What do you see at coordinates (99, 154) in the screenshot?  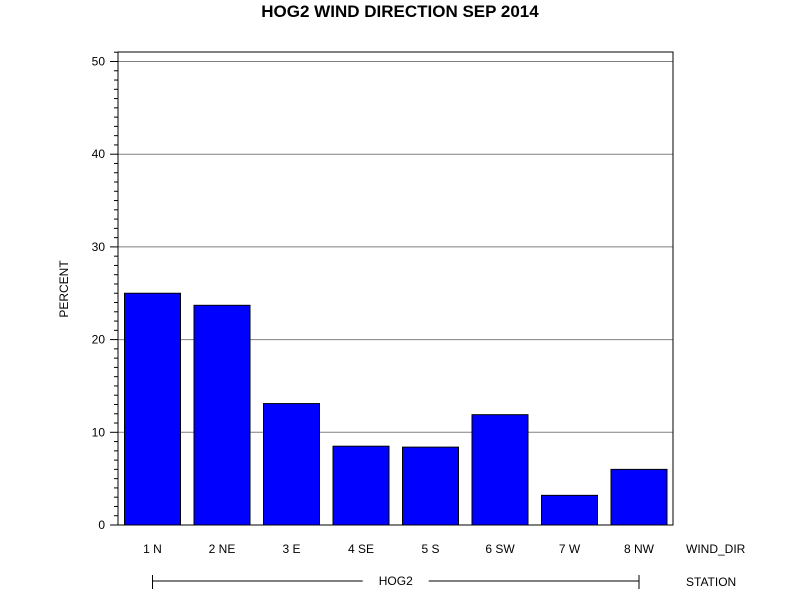 I see `y-tick-label: 40` at bounding box center [99, 154].